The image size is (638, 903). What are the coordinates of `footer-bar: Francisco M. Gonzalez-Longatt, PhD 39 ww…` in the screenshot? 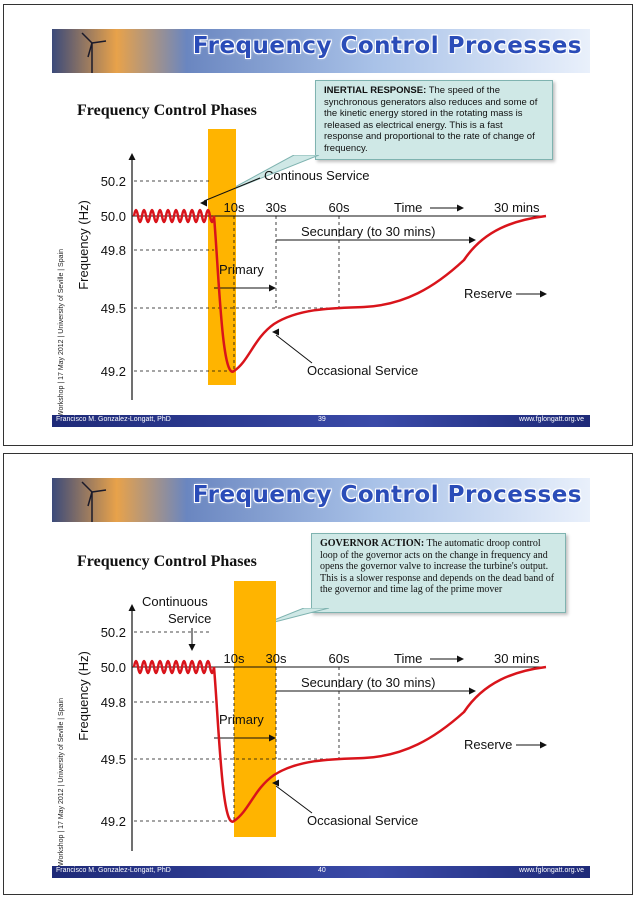 It's located at (321, 421).